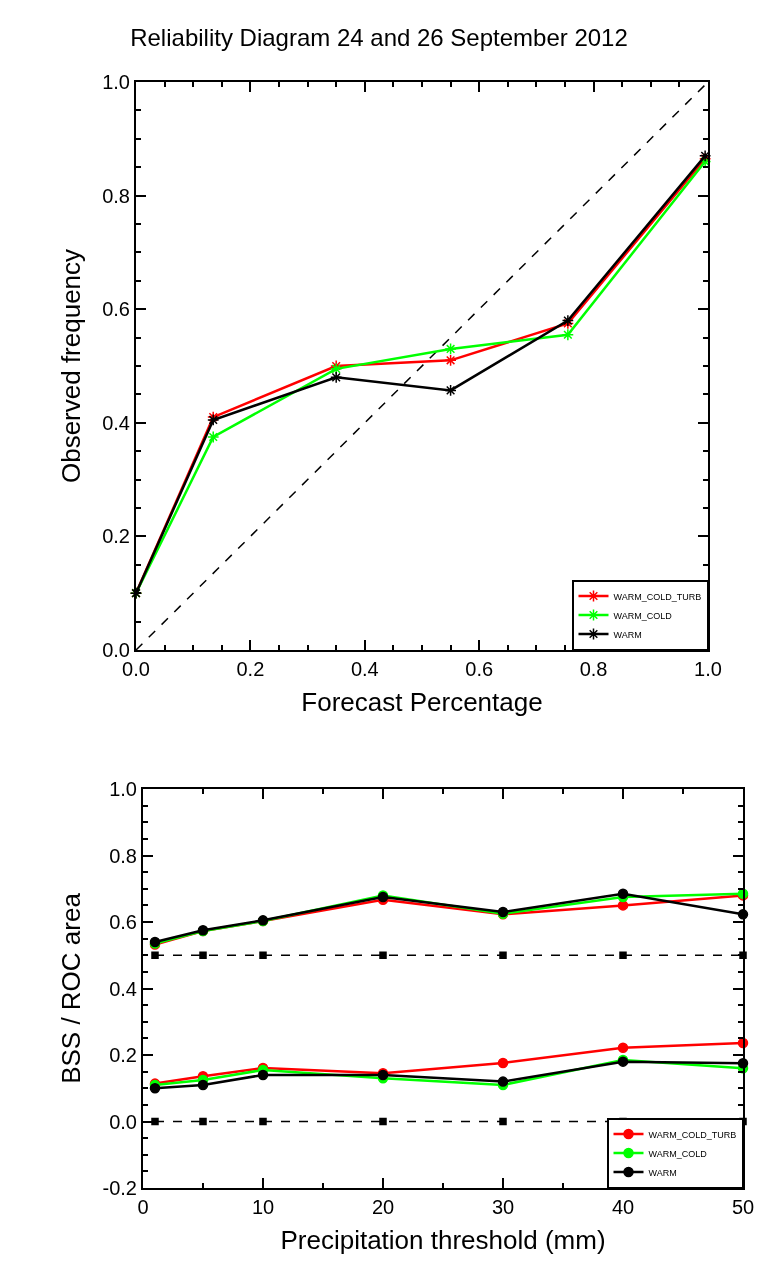 The image size is (758, 1277). Describe the element at coordinates (71, 366) in the screenshot. I see `y-axis-title: Observed frequency` at that location.